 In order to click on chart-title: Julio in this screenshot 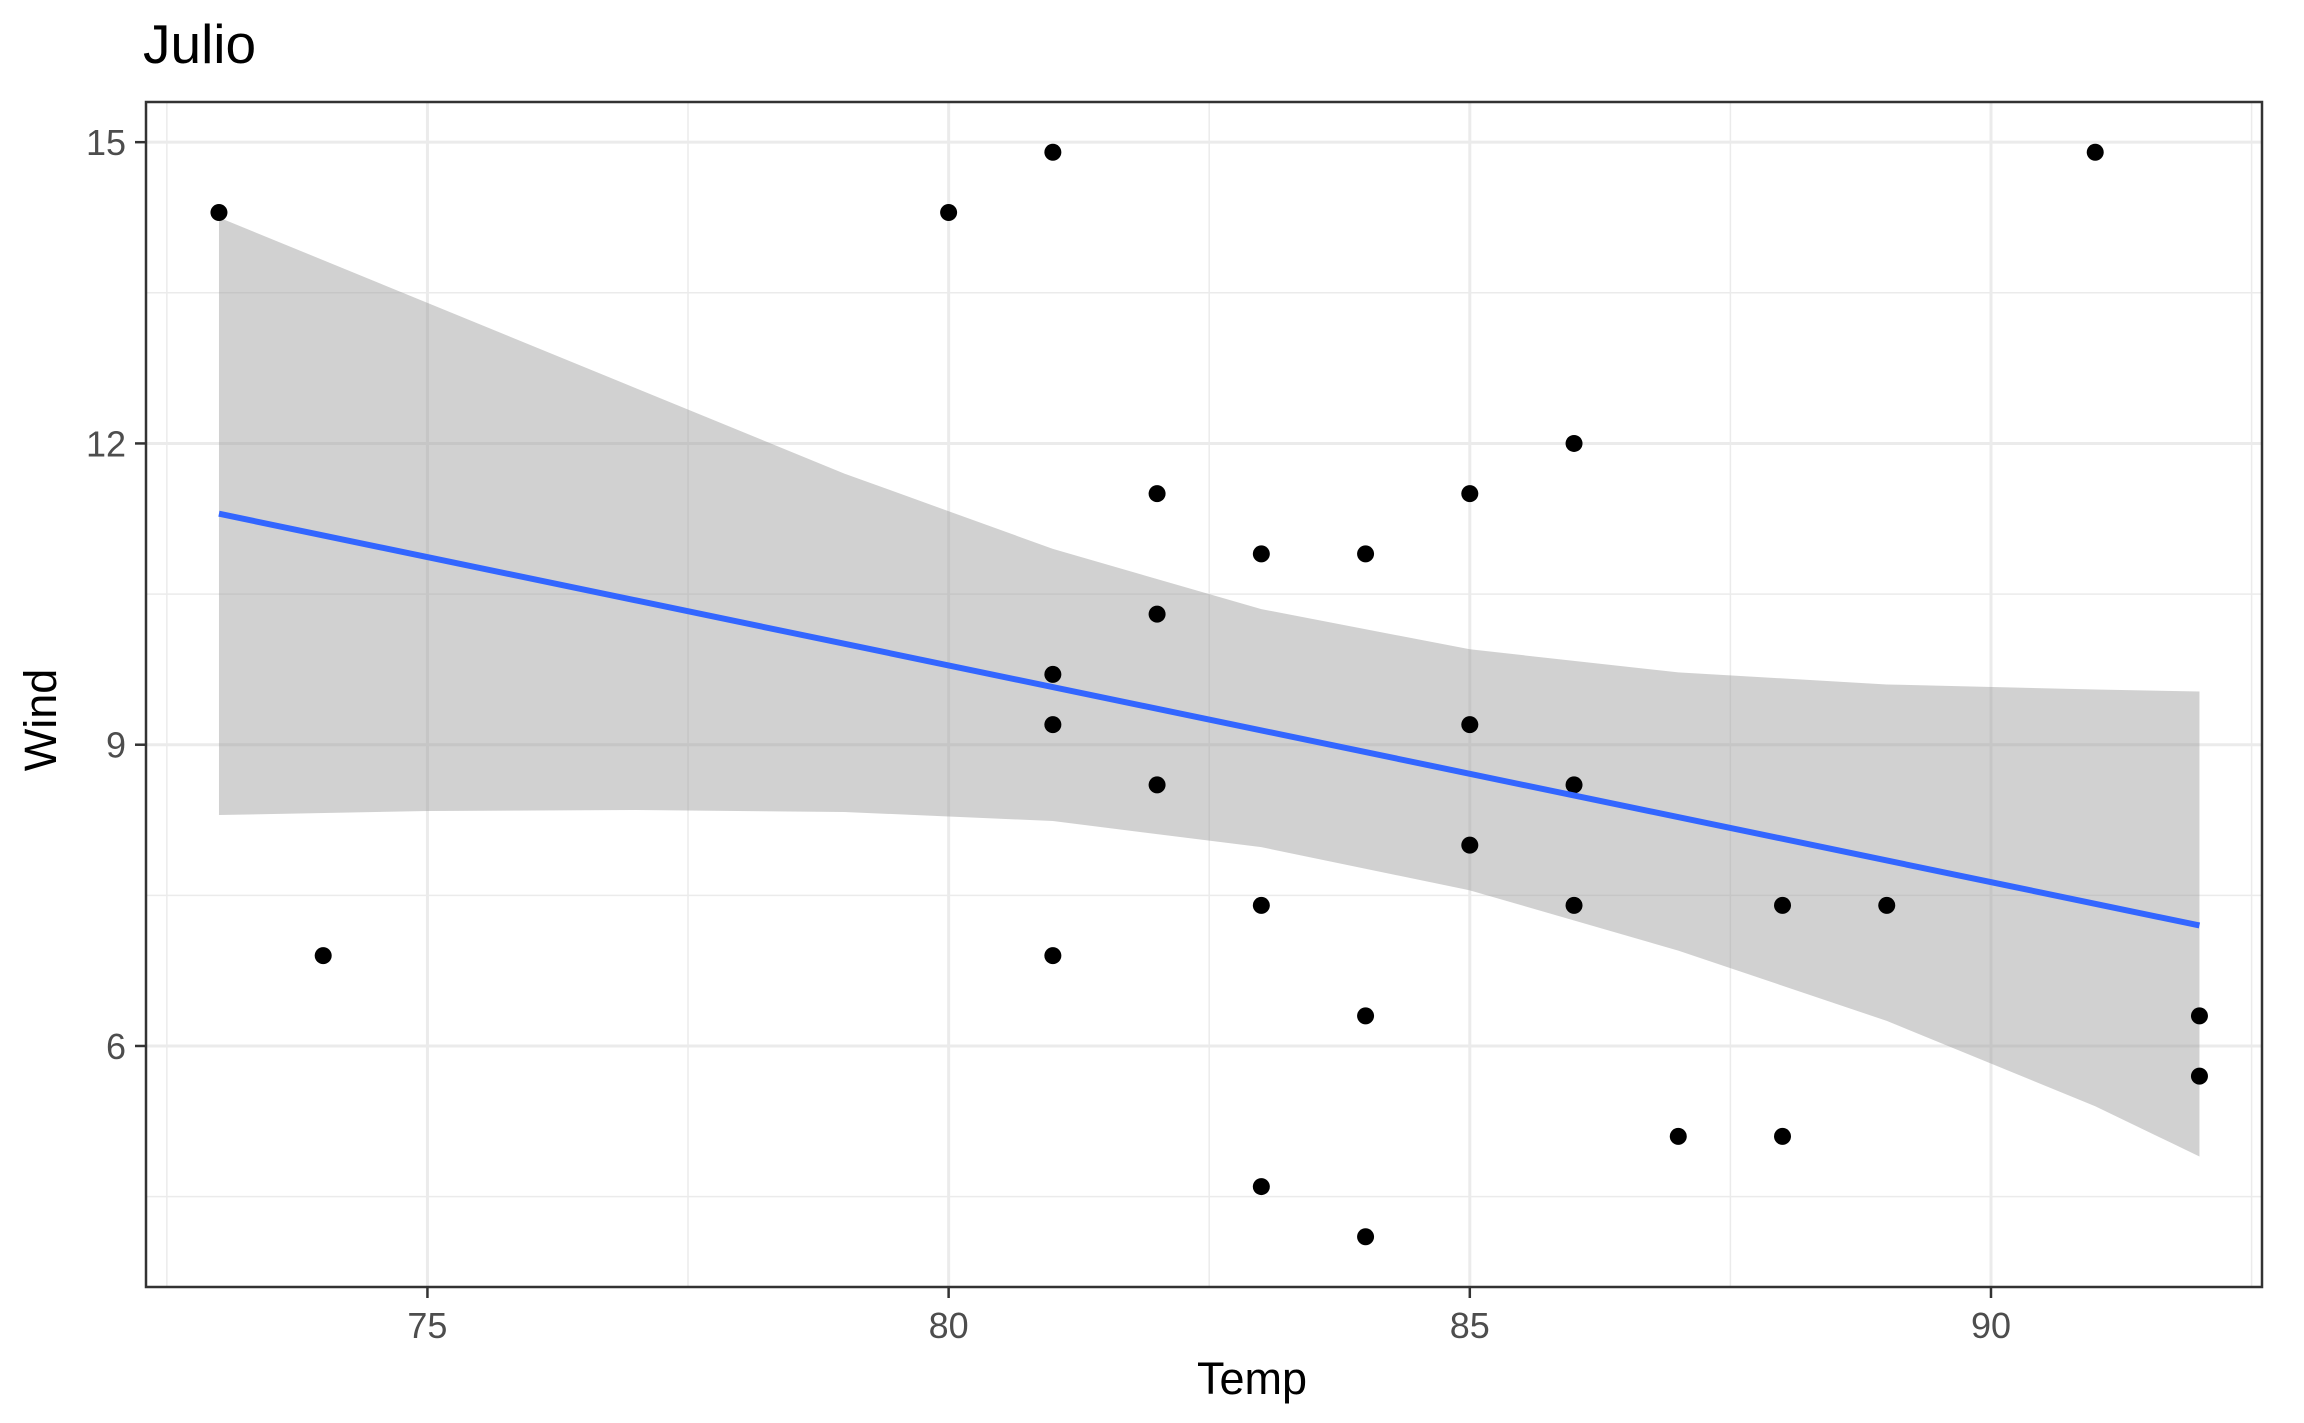, I will do `click(199, 44)`.